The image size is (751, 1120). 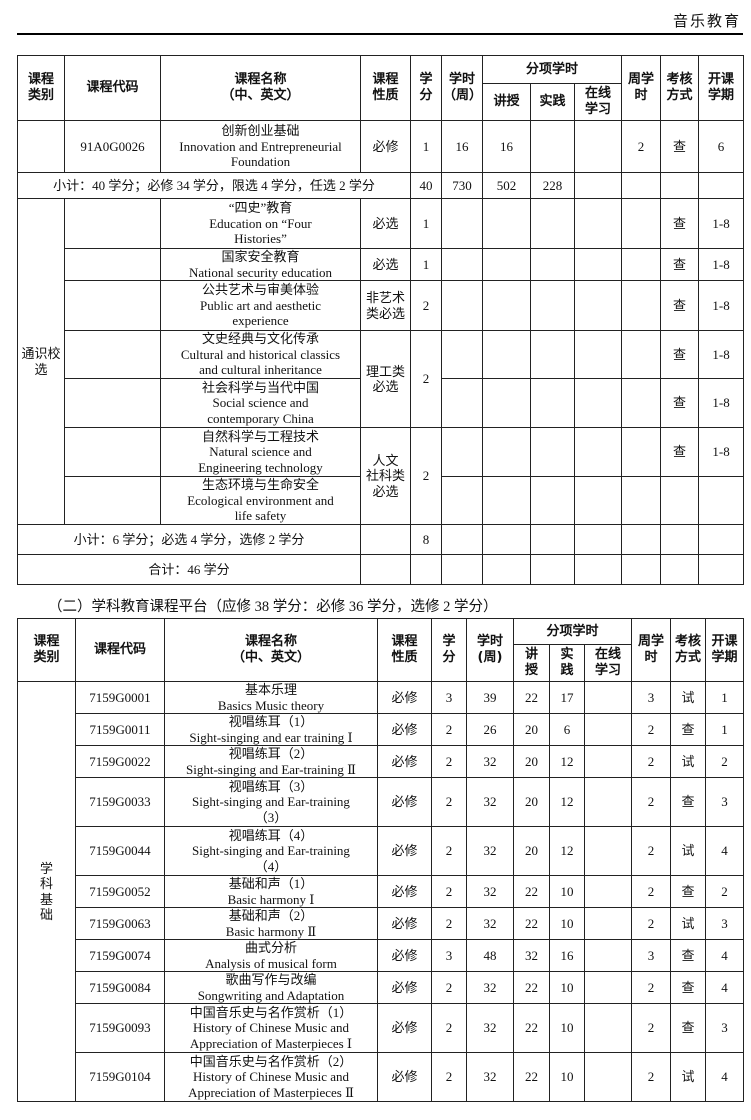 What do you see at coordinates (725, 955) in the screenshot?
I see `cell-term: 4` at bounding box center [725, 955].